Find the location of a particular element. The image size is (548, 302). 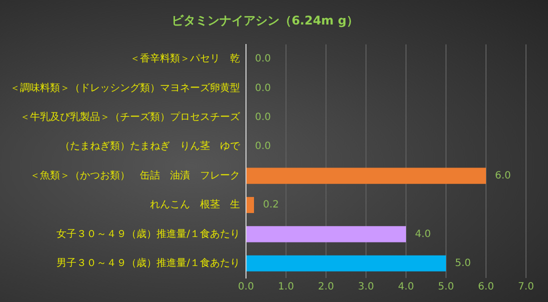

chart-title: ビタミンナイアシン（6.24m g） is located at coordinates (265, 20).